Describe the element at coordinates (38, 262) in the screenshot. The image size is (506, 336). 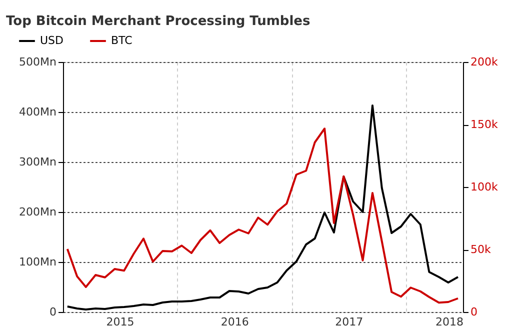
I see `y-tick-label: 100Mn` at that location.